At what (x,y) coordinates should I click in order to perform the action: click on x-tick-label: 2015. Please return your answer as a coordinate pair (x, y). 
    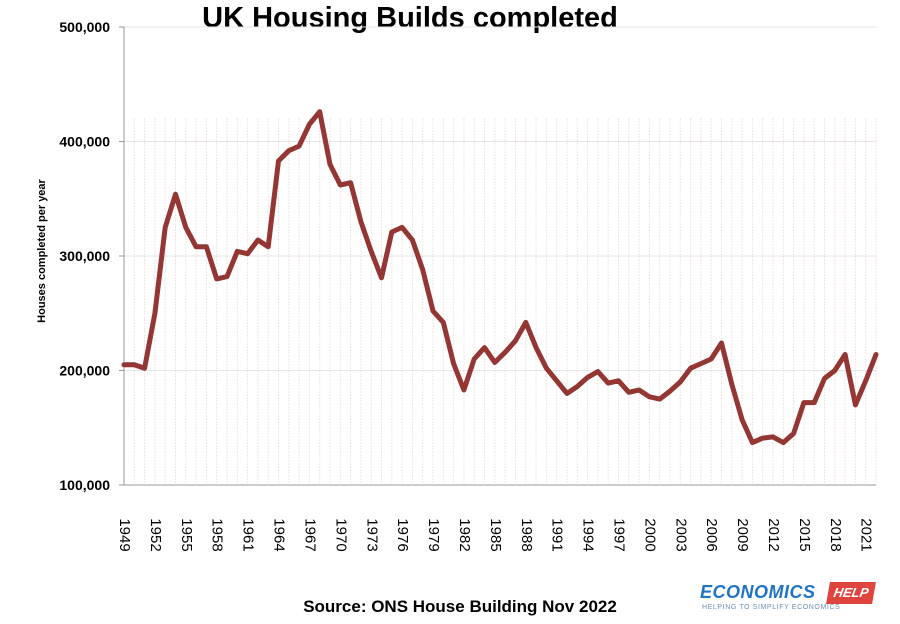
    Looking at the image, I should click on (804, 534).